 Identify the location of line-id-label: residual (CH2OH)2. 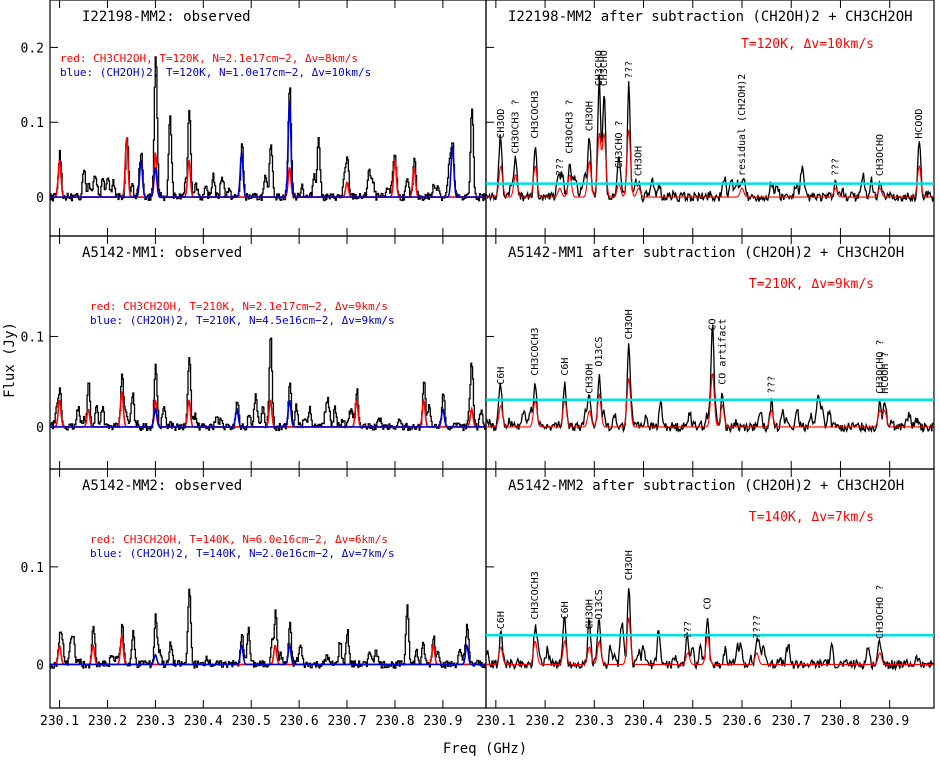
(742, 125).